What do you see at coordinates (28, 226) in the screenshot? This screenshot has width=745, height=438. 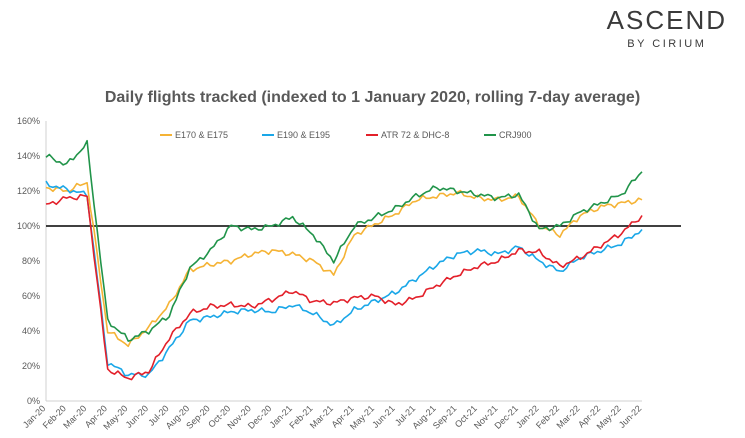 I see `y-tick-label: 100%` at bounding box center [28, 226].